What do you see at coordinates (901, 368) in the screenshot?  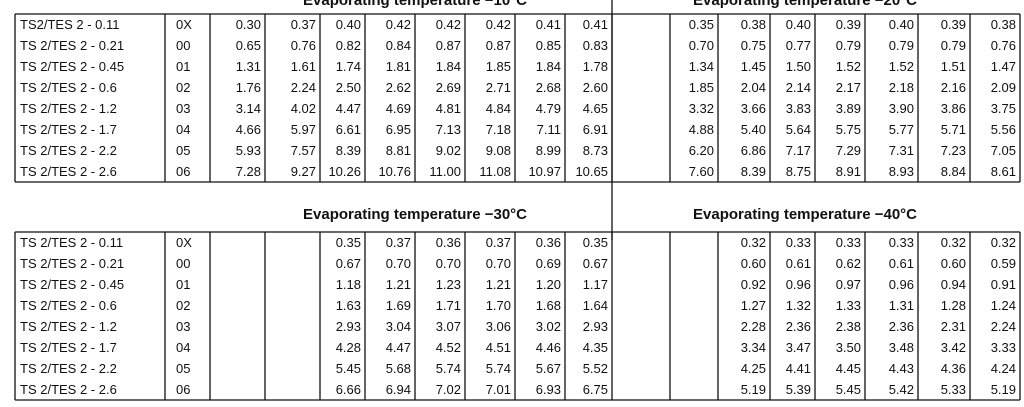 I see `capacity-value: 4.43` at bounding box center [901, 368].